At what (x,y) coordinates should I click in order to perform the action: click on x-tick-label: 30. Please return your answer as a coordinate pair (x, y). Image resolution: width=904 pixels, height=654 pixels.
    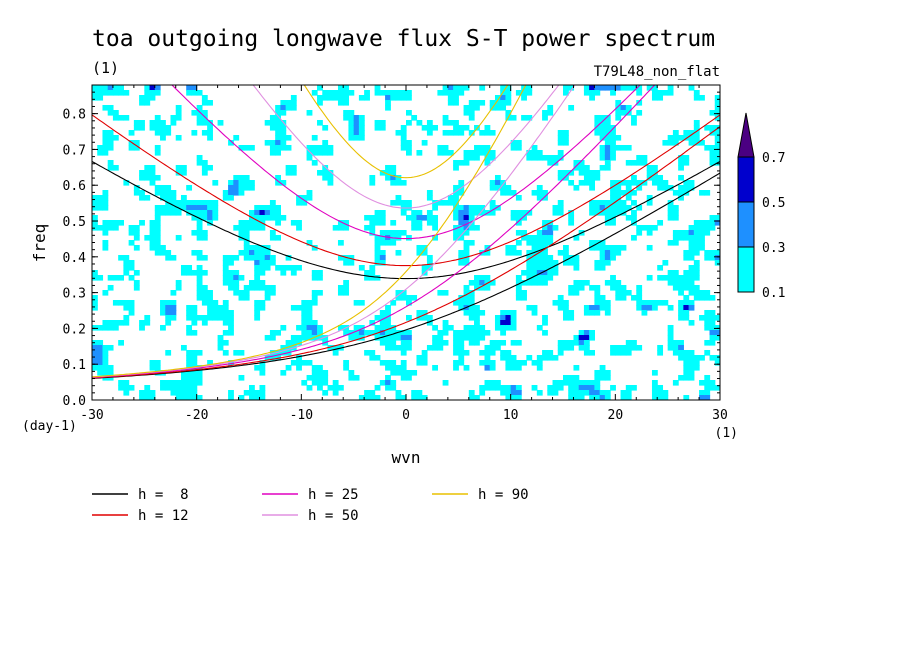
    Looking at the image, I should click on (720, 415).